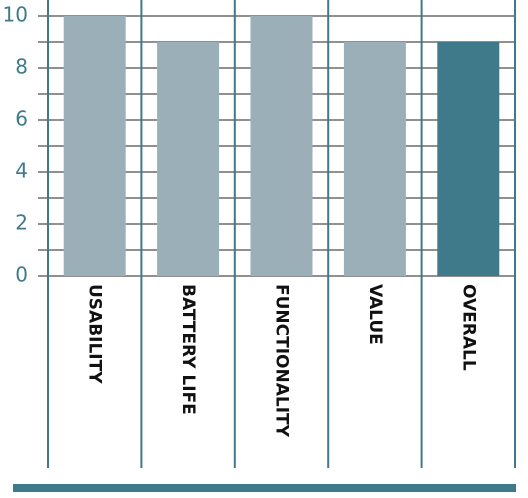 The width and height of the screenshot is (528, 498). I want to click on x-tick-label: USABILITY, so click(95, 334).